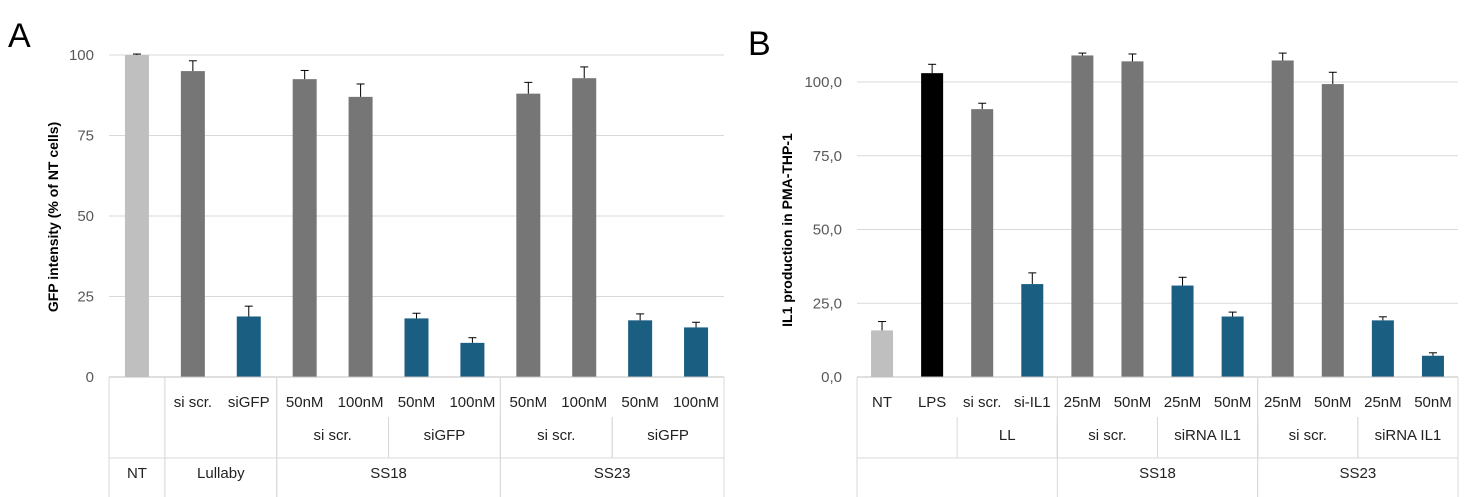  Describe the element at coordinates (1007, 435) in the screenshot. I see `group-label-b: LL` at that location.